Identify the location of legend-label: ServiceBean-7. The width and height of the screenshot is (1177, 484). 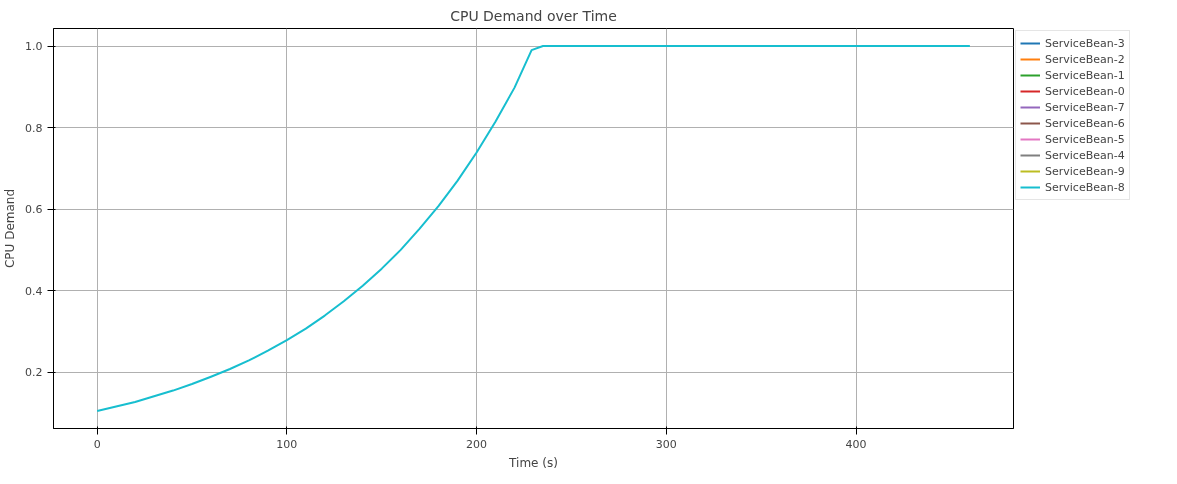
(1085, 107).